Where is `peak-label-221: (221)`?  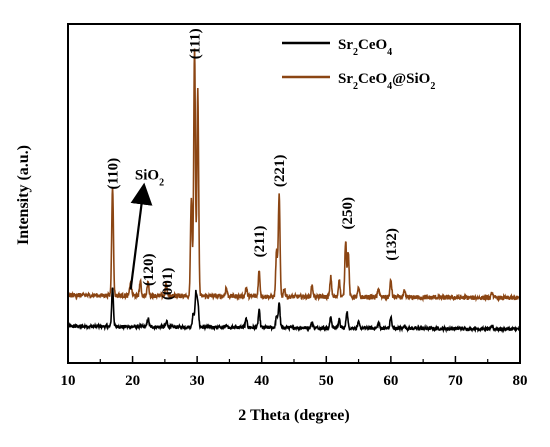
peak-label-221: (221) is located at coordinates (280, 171).